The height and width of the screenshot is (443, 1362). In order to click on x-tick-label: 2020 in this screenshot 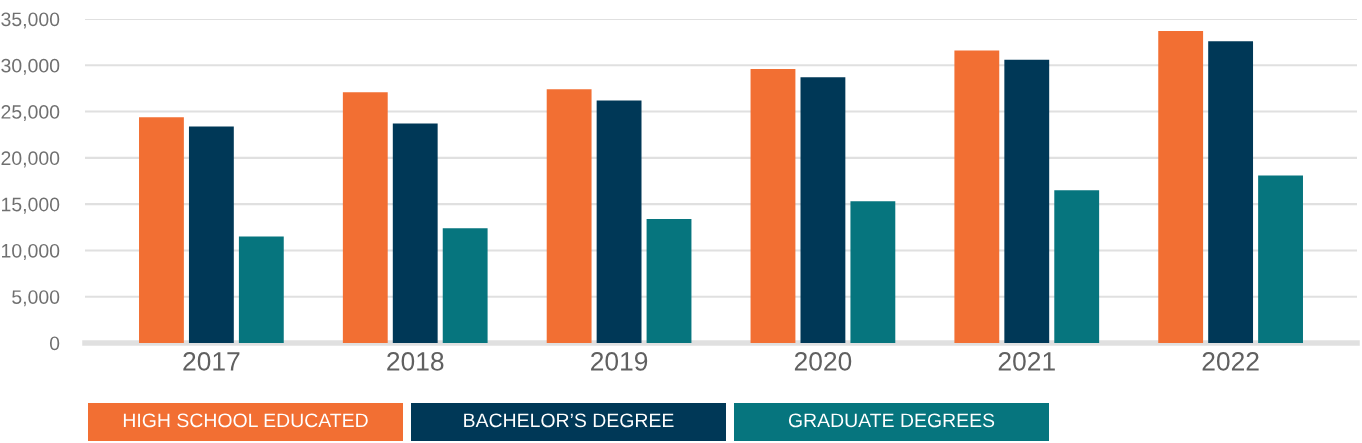, I will do `click(823, 361)`.